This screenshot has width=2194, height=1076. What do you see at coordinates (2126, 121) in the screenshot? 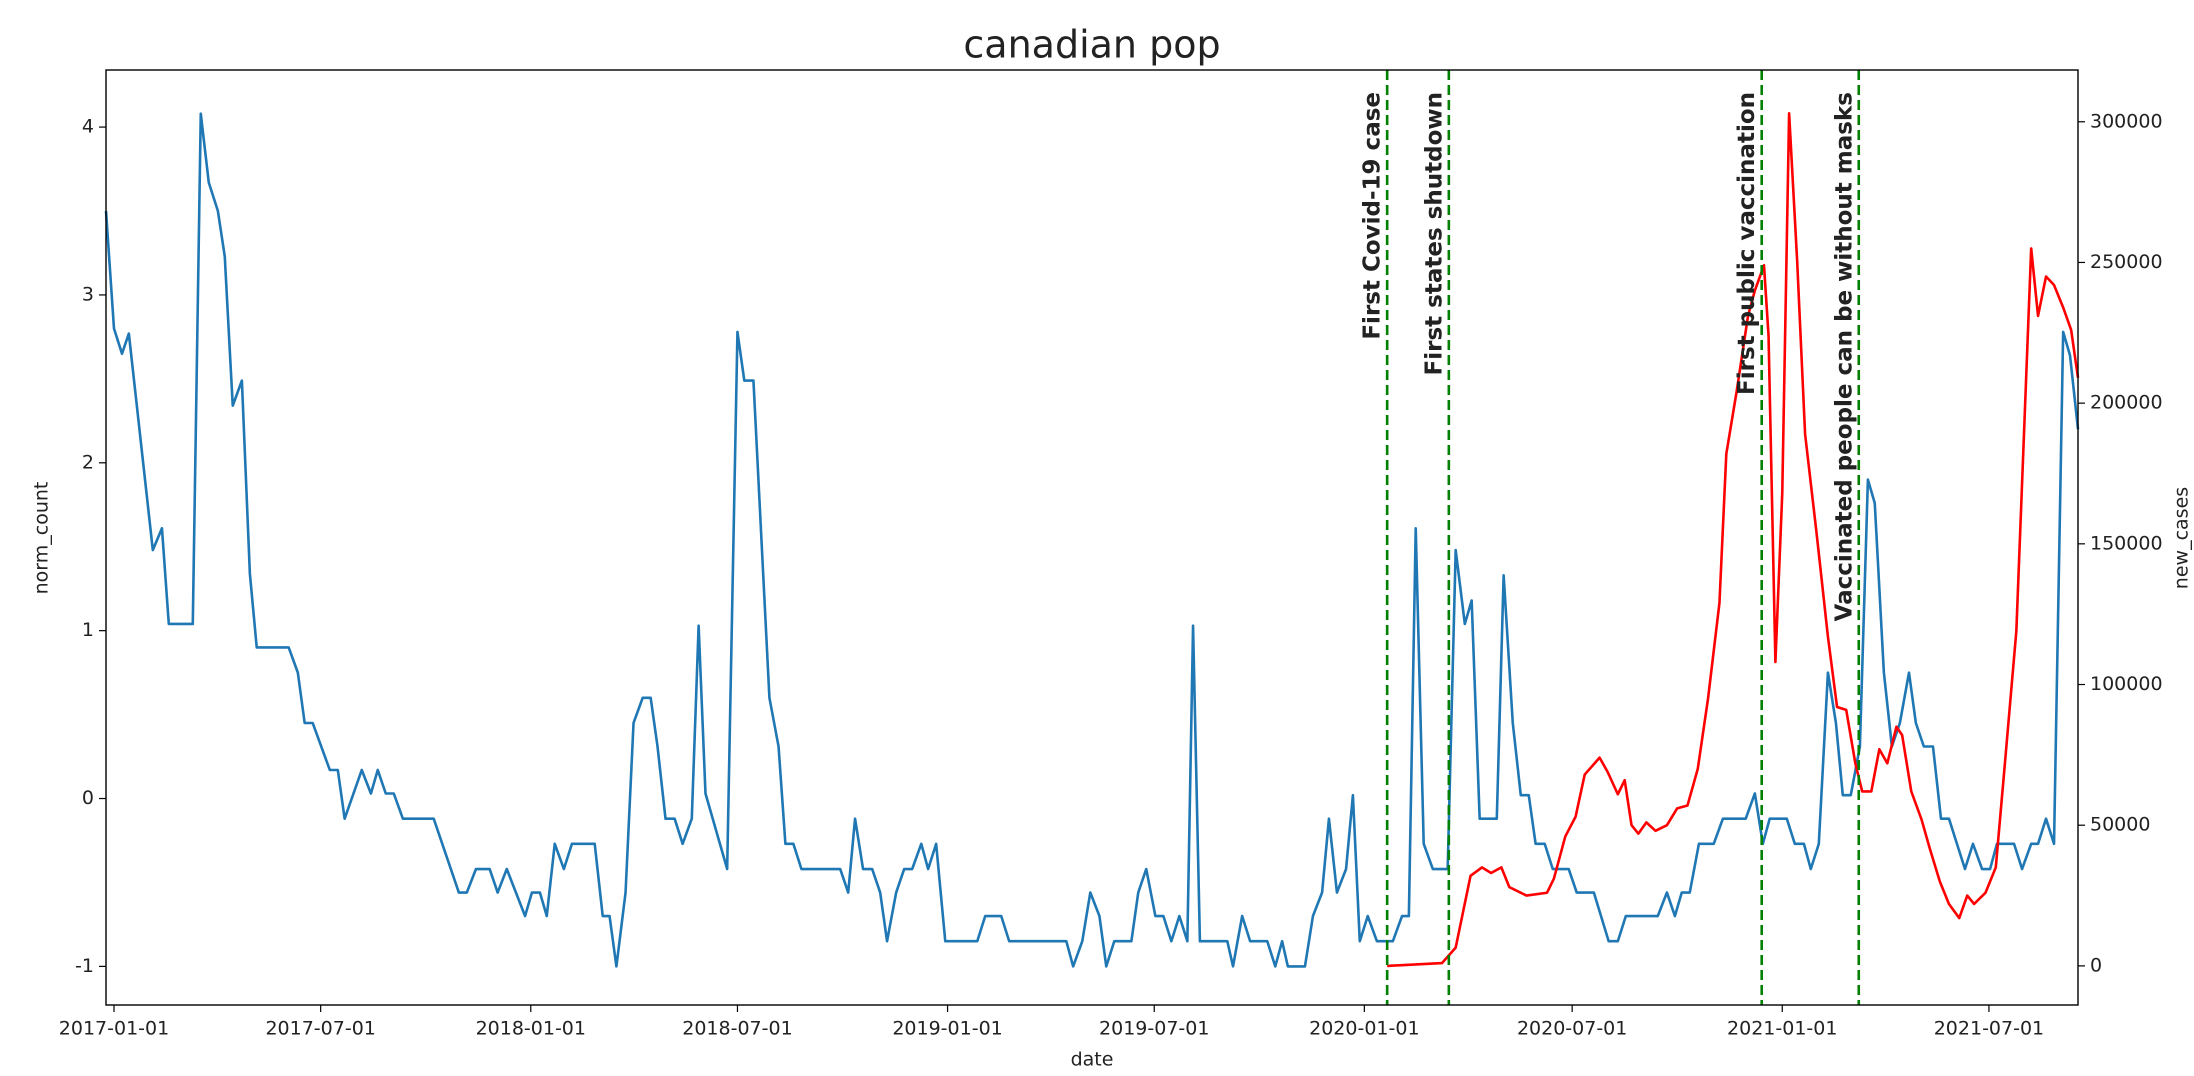
I see `y2-tick-label: 300000` at bounding box center [2126, 121].